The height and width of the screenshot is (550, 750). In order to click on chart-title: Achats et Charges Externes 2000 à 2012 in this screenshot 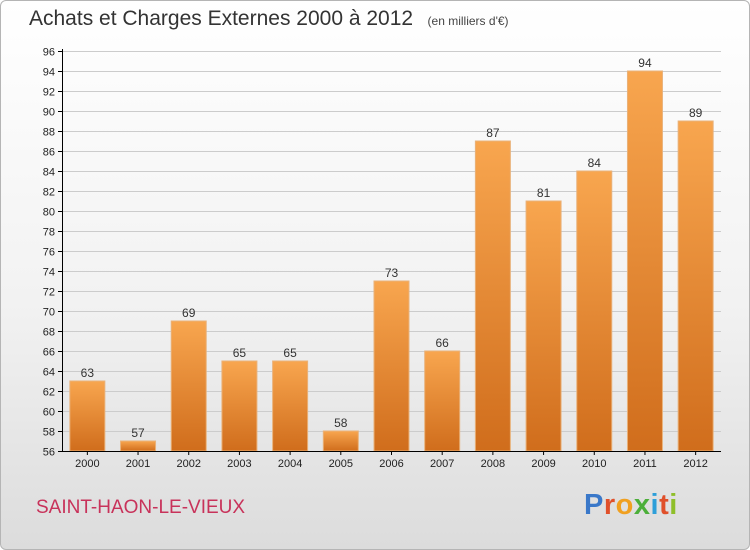, I will do `click(221, 18)`.